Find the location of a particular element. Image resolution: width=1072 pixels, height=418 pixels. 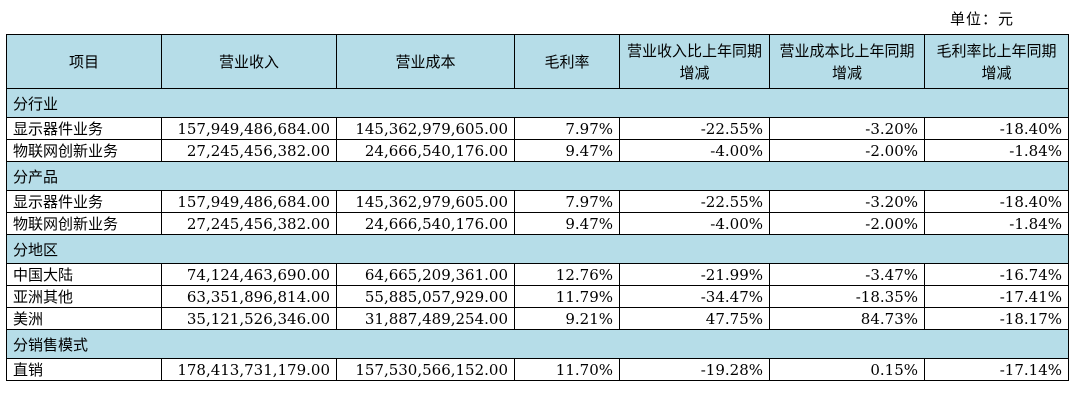

cell-revenue: 63,351,896,814.00 is located at coordinates (249, 296).